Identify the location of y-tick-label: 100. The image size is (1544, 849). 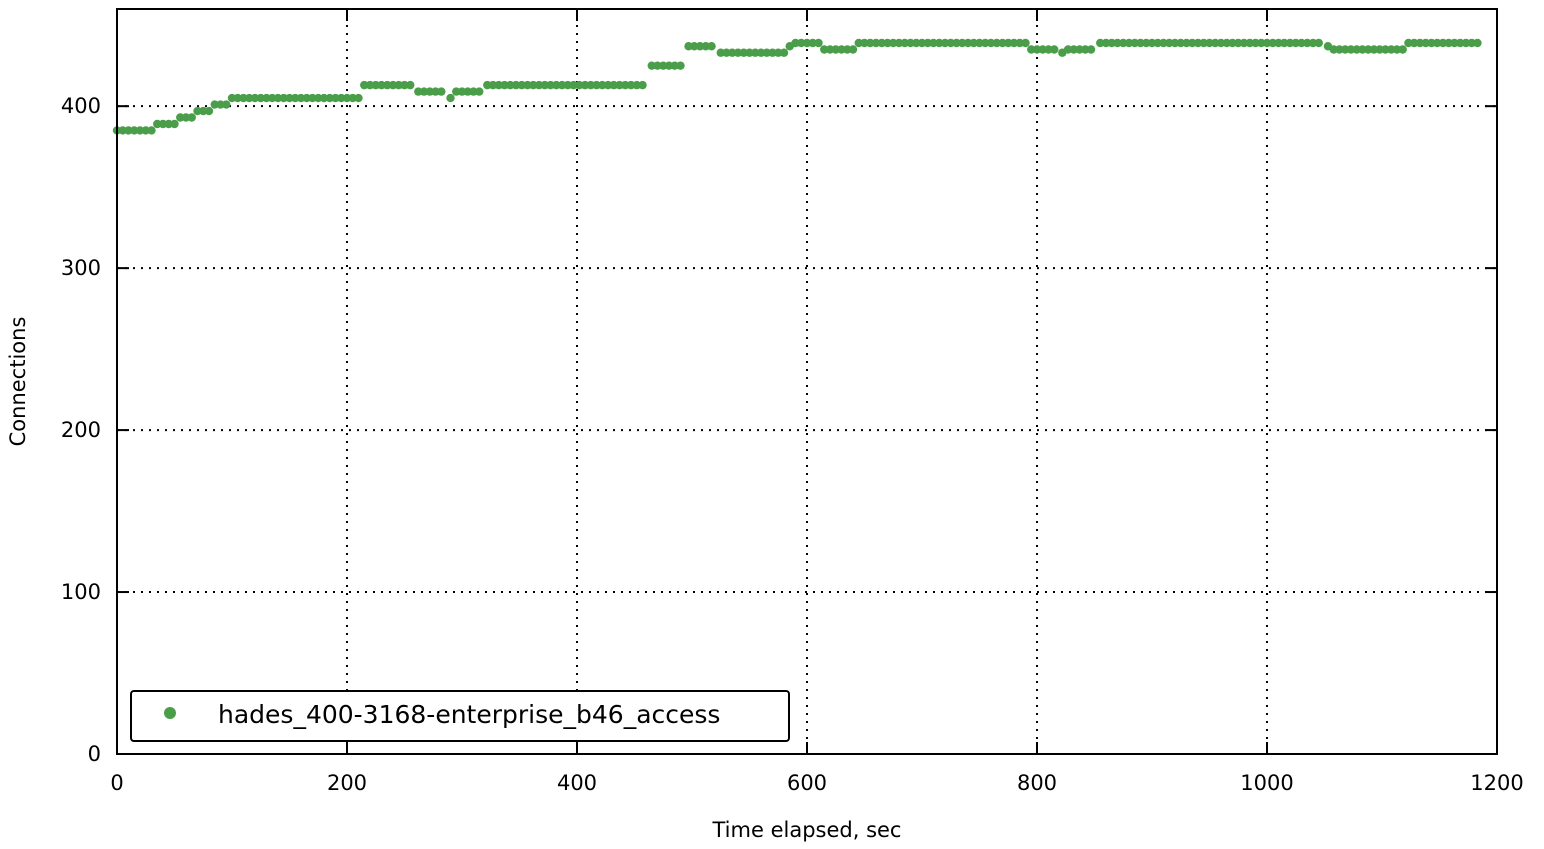
(81, 592).